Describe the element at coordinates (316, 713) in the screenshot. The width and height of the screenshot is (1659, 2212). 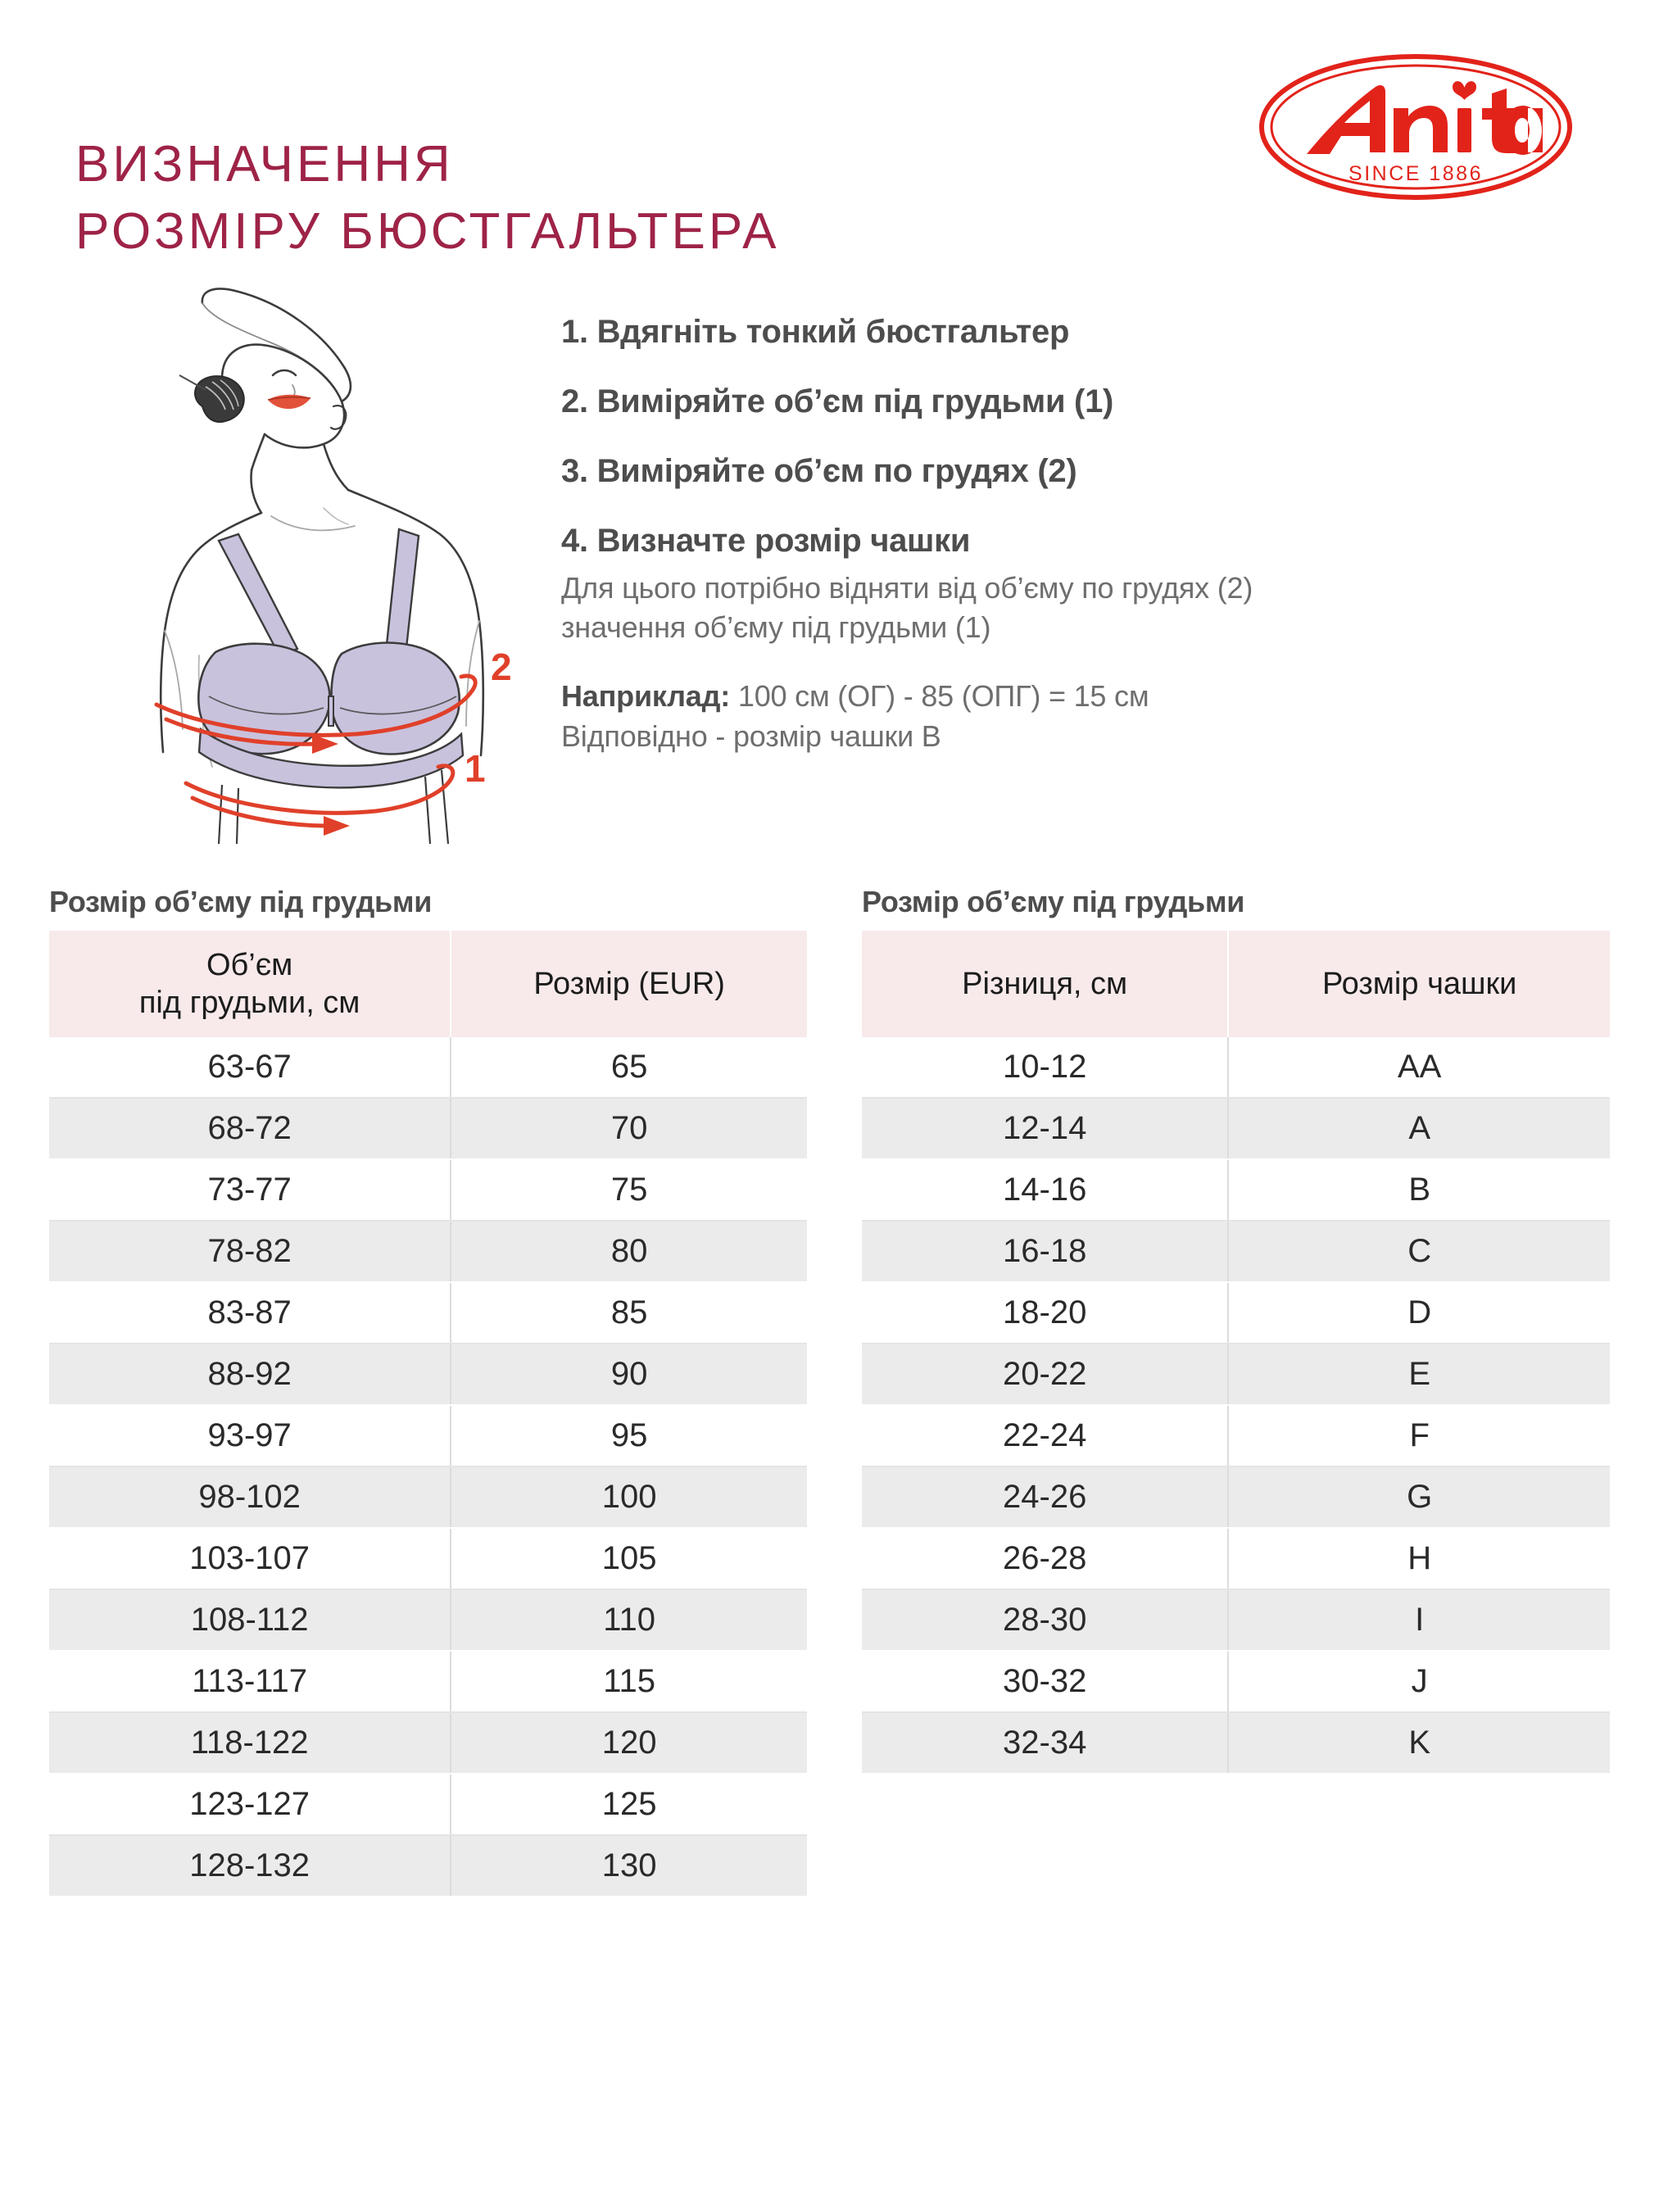
I see `bust-measure-line` at that location.